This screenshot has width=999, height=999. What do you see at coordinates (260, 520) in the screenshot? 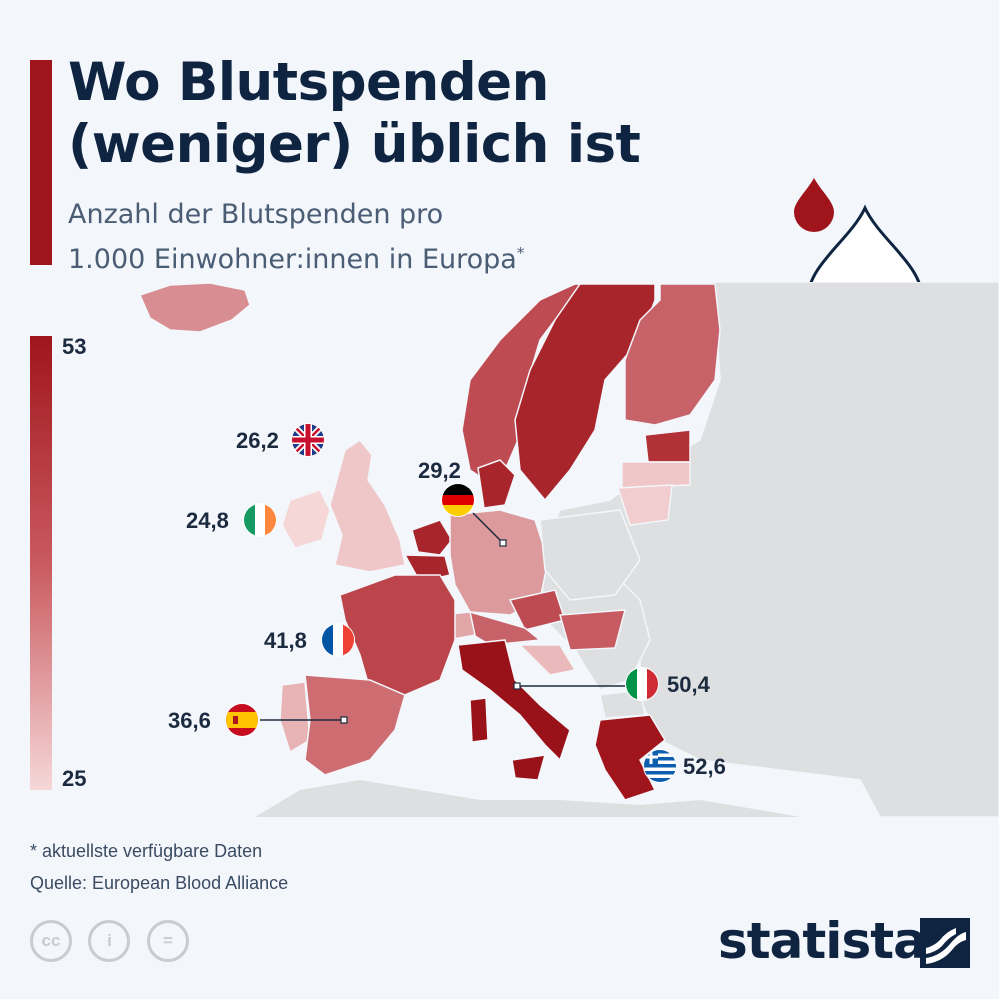
I see `ireland-flag-icon` at bounding box center [260, 520].